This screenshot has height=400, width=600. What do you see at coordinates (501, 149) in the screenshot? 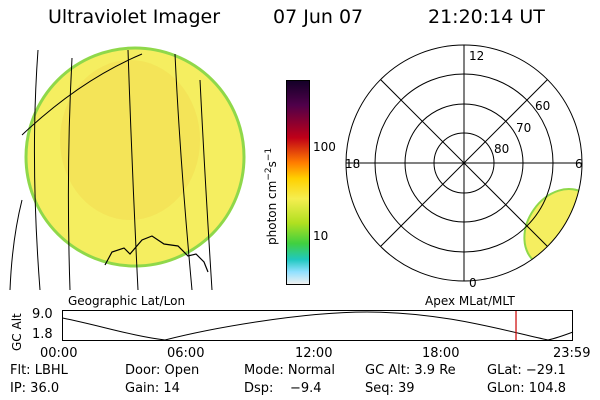
I see `lat-label-80: 80` at bounding box center [501, 149].